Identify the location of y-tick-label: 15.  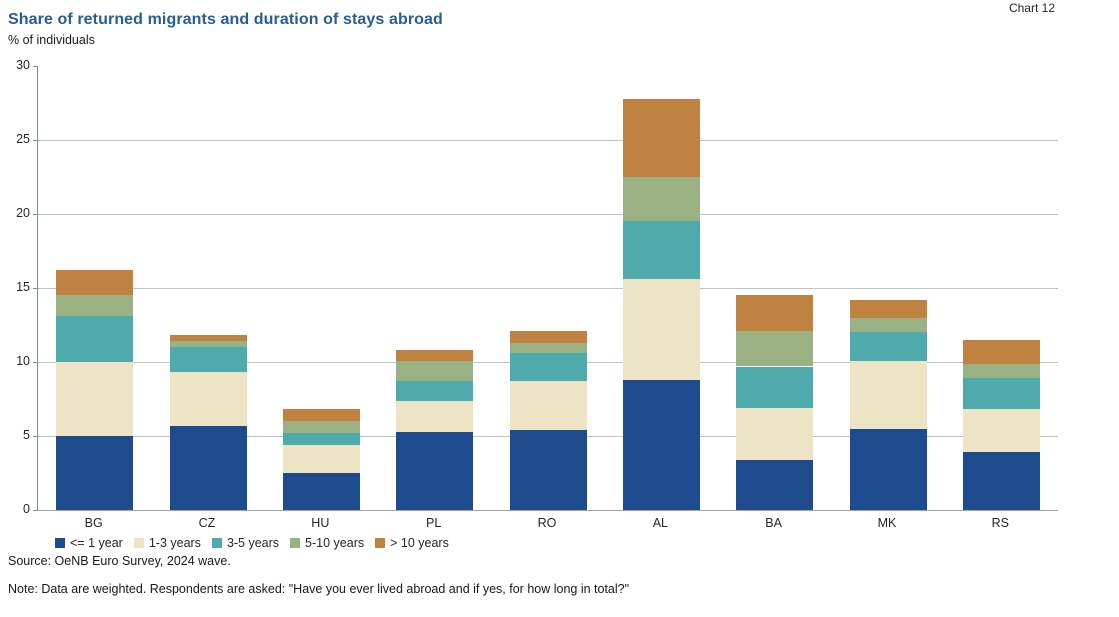
(23, 287).